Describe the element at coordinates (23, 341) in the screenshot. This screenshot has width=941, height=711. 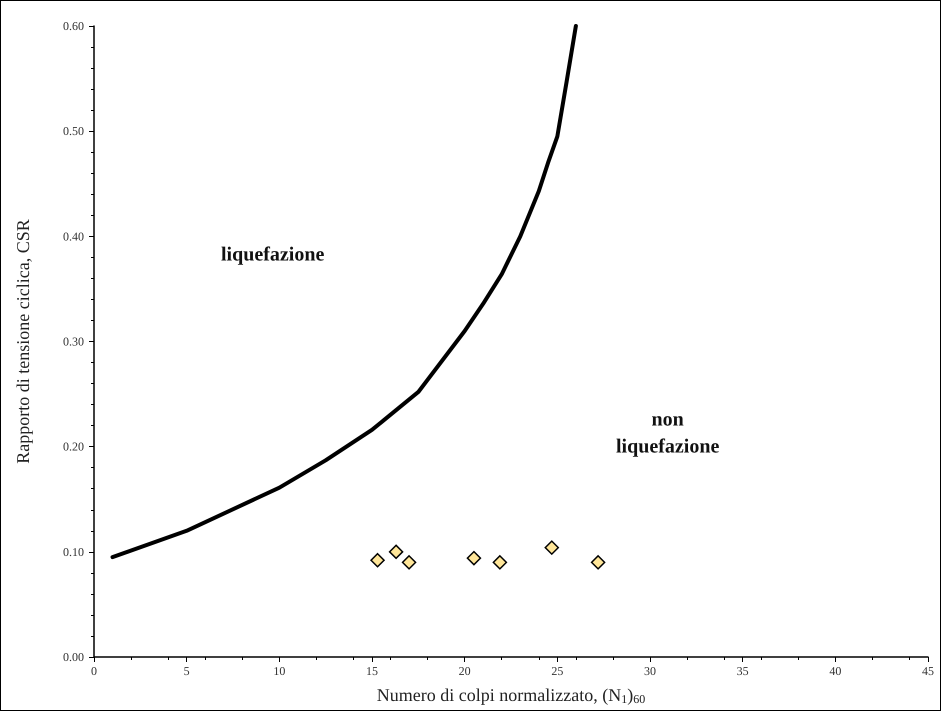
I see `y-axis-title: Rapporto di tensione ciclica, CSR` at that location.